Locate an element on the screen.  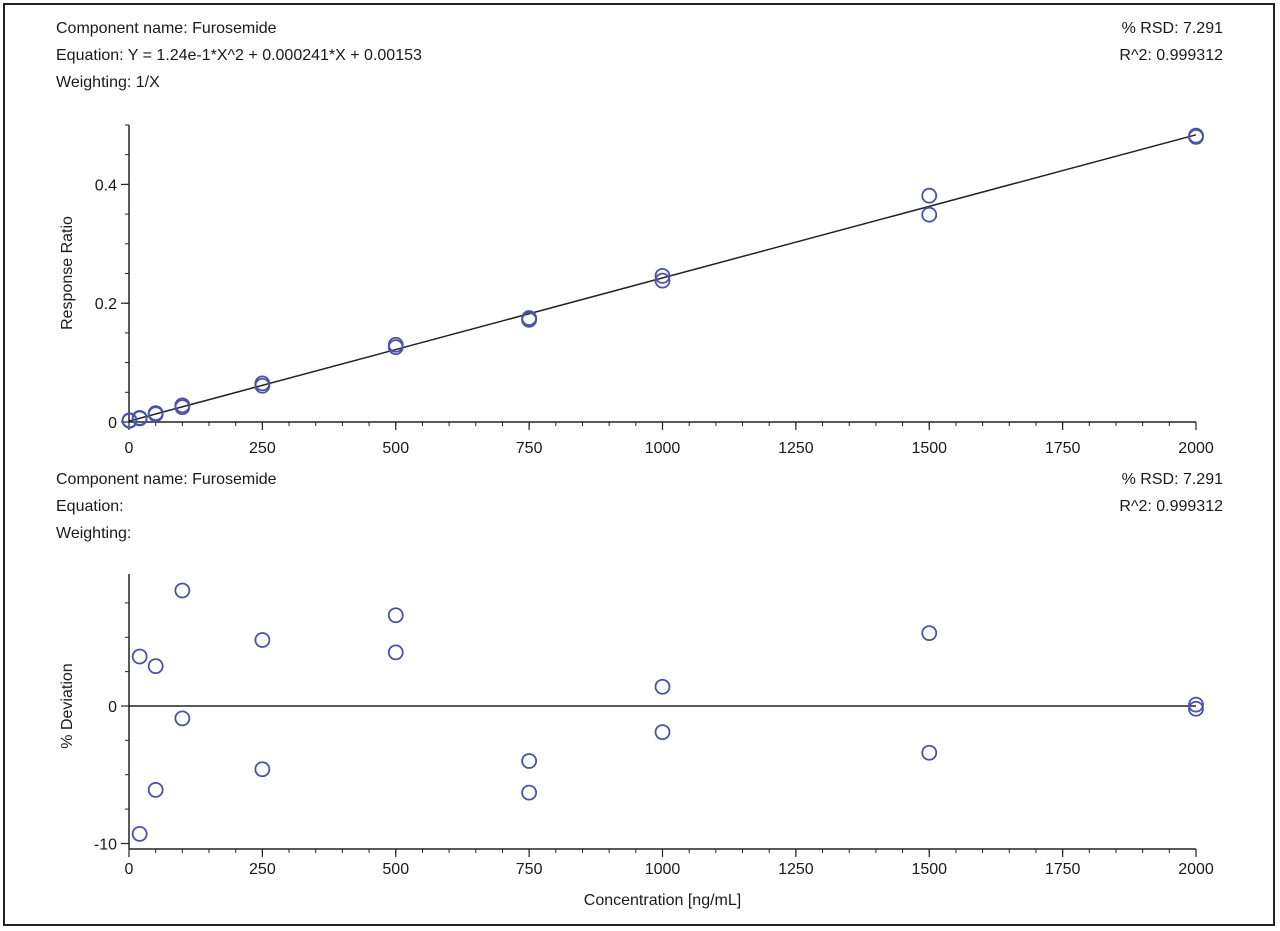
top-x-tick-label: 1250 is located at coordinates (796, 448).